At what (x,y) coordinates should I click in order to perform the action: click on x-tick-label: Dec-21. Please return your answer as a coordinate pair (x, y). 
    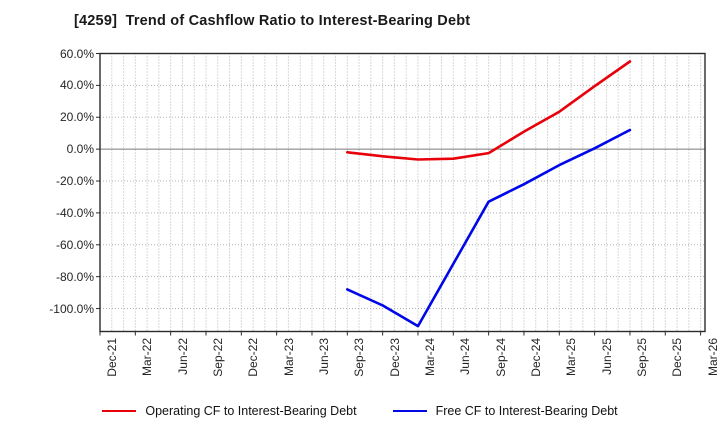
    Looking at the image, I should click on (112, 357).